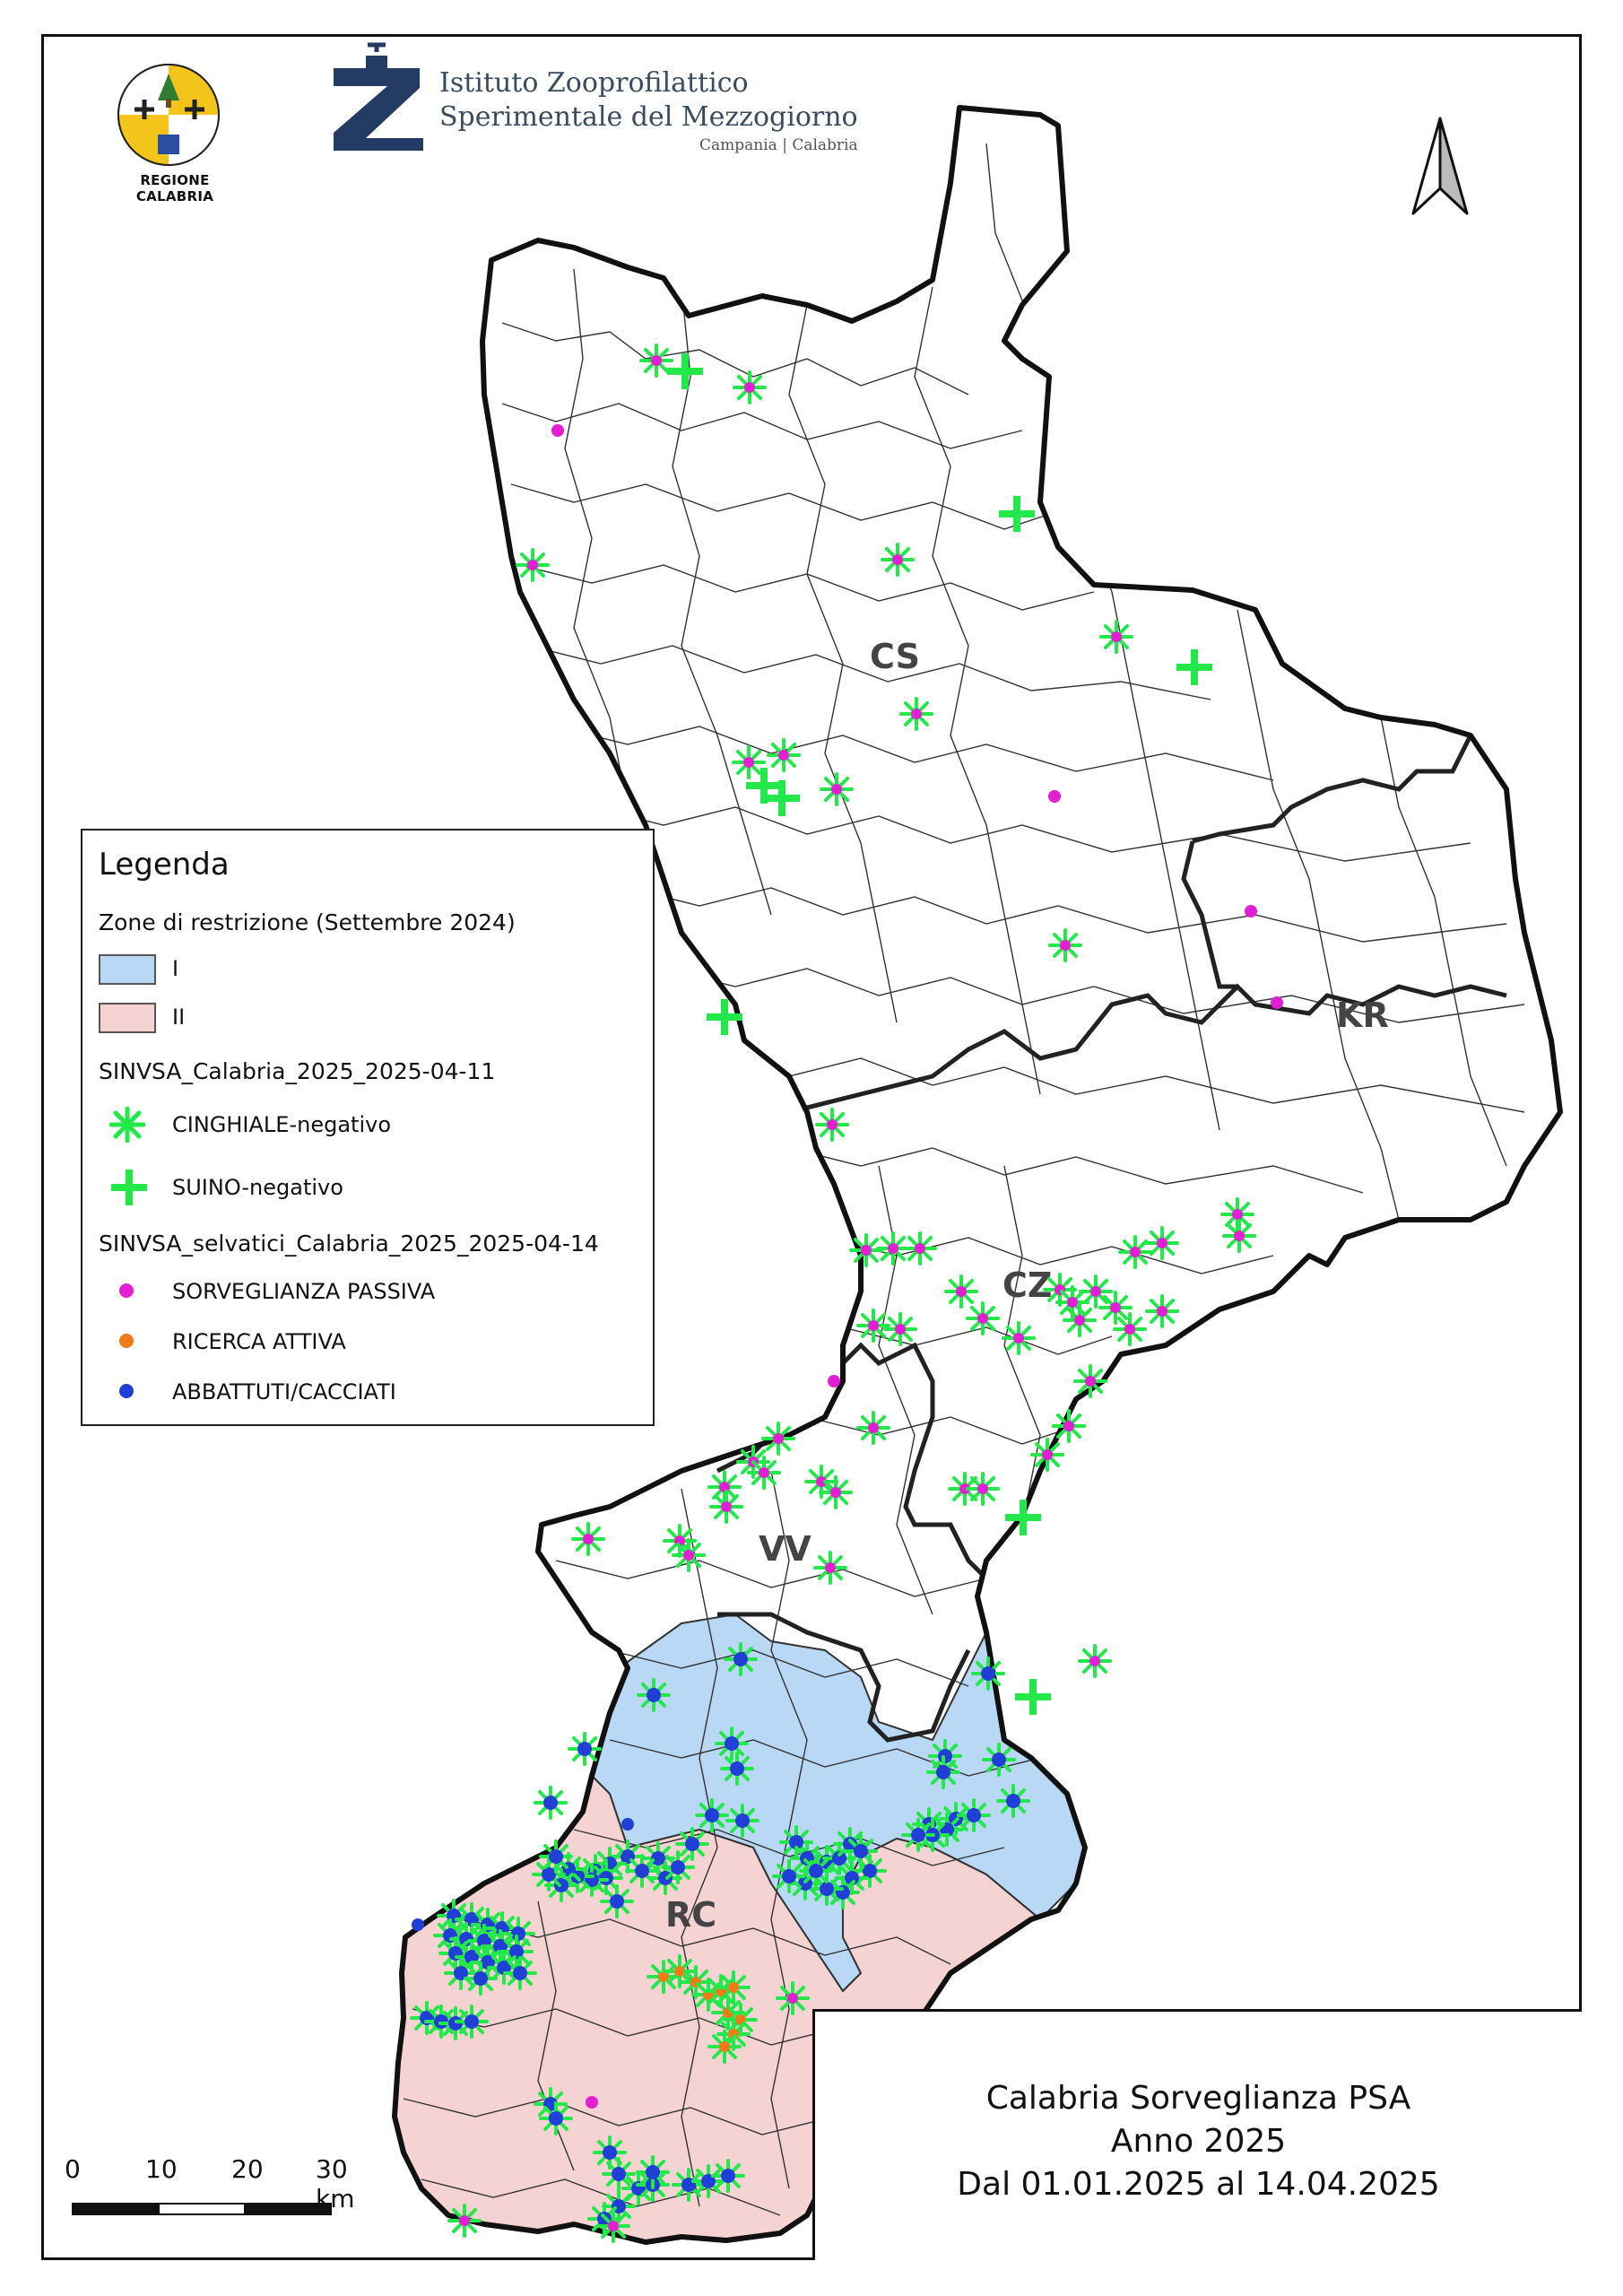 The image size is (1623, 2296). What do you see at coordinates (257, 1187) in the screenshot?
I see `legend-suino-label: SUINO-negativo` at bounding box center [257, 1187].